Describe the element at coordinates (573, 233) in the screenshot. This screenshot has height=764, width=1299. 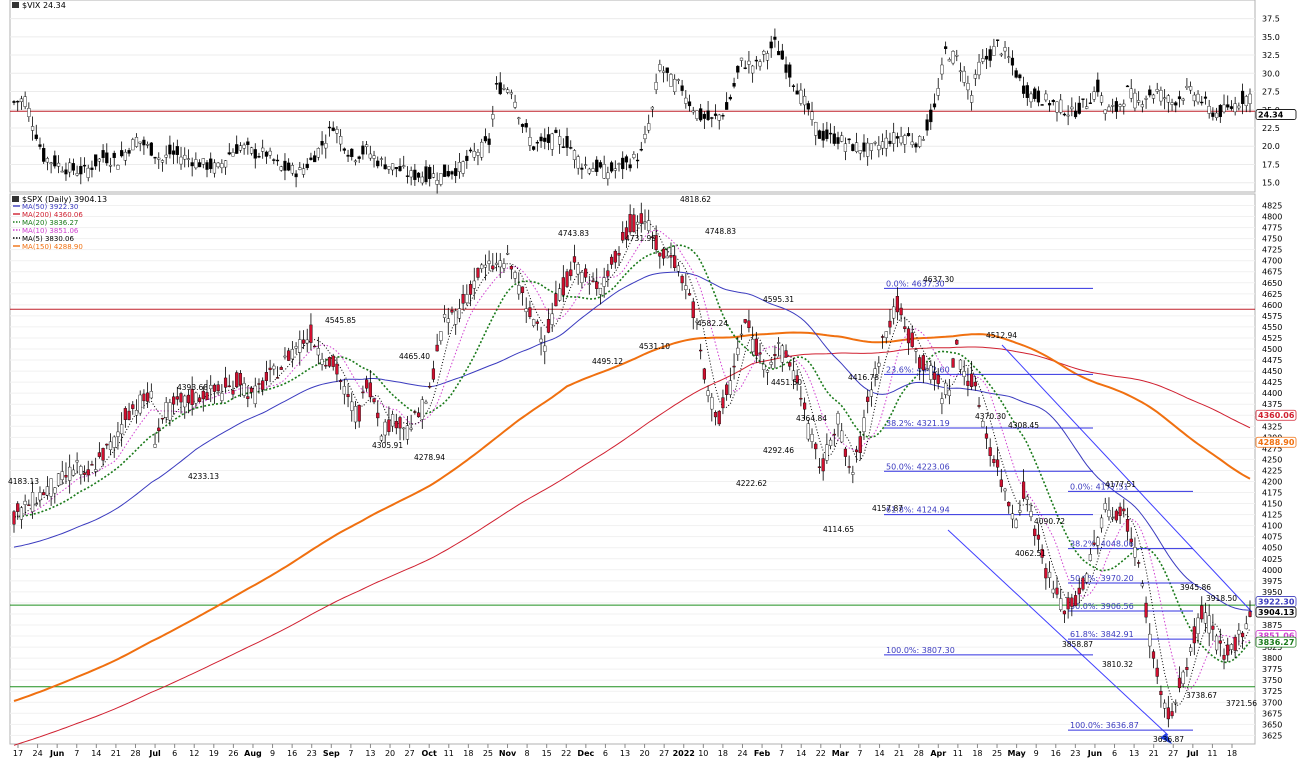
I see `price-label: 4743.83` at that location.